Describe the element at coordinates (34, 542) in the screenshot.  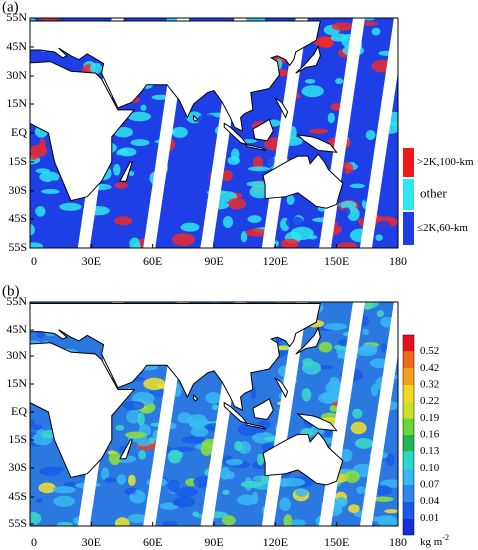
I see `lon-label: 0` at that location.